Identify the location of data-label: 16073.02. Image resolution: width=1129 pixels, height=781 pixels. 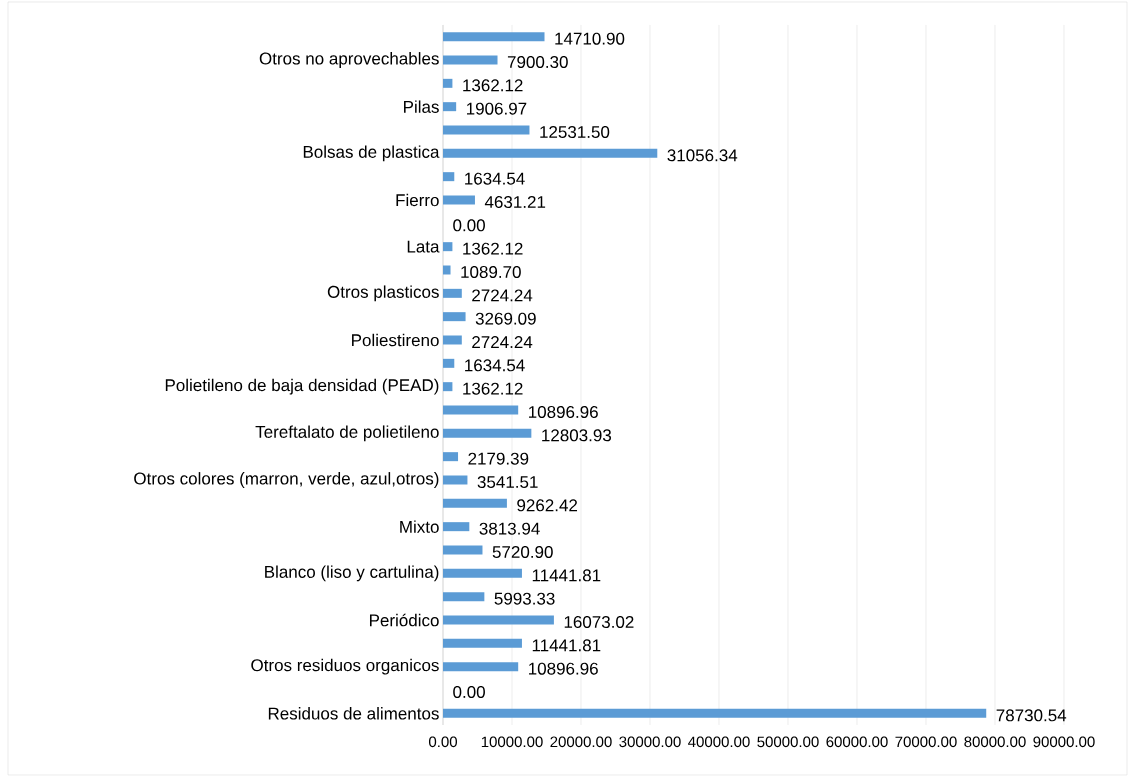
(599, 622).